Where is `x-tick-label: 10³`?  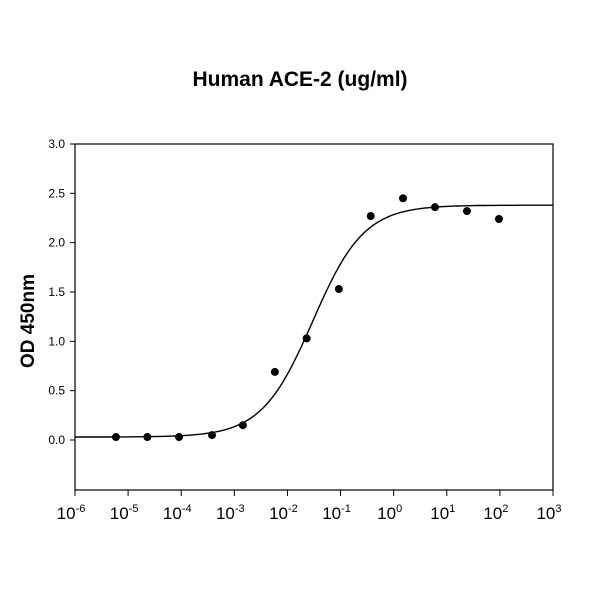 x-tick-label: 10³ is located at coordinates (548, 513).